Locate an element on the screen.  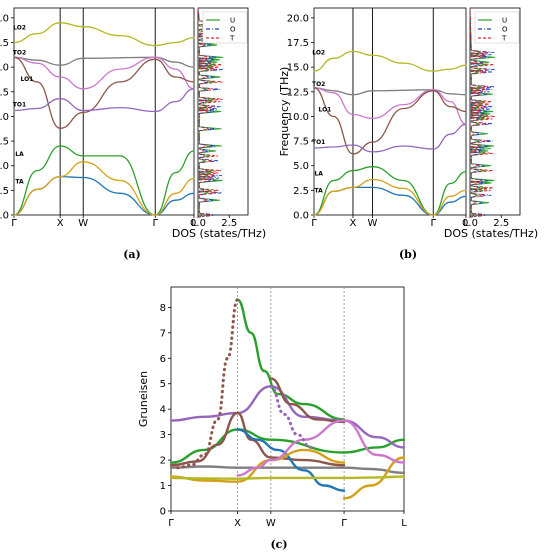
y-tick-label: 4 is located at coordinates (163, 410).